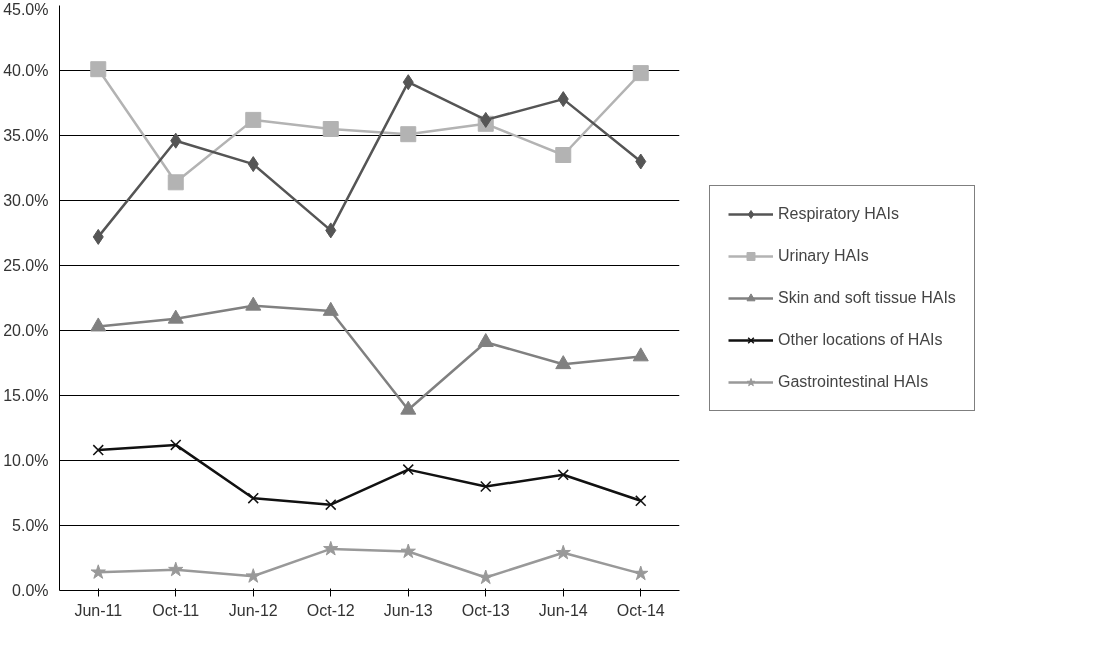 Image resolution: width=1096 pixels, height=661 pixels. I want to click on y-tick-label: 30.0%, so click(26, 200).